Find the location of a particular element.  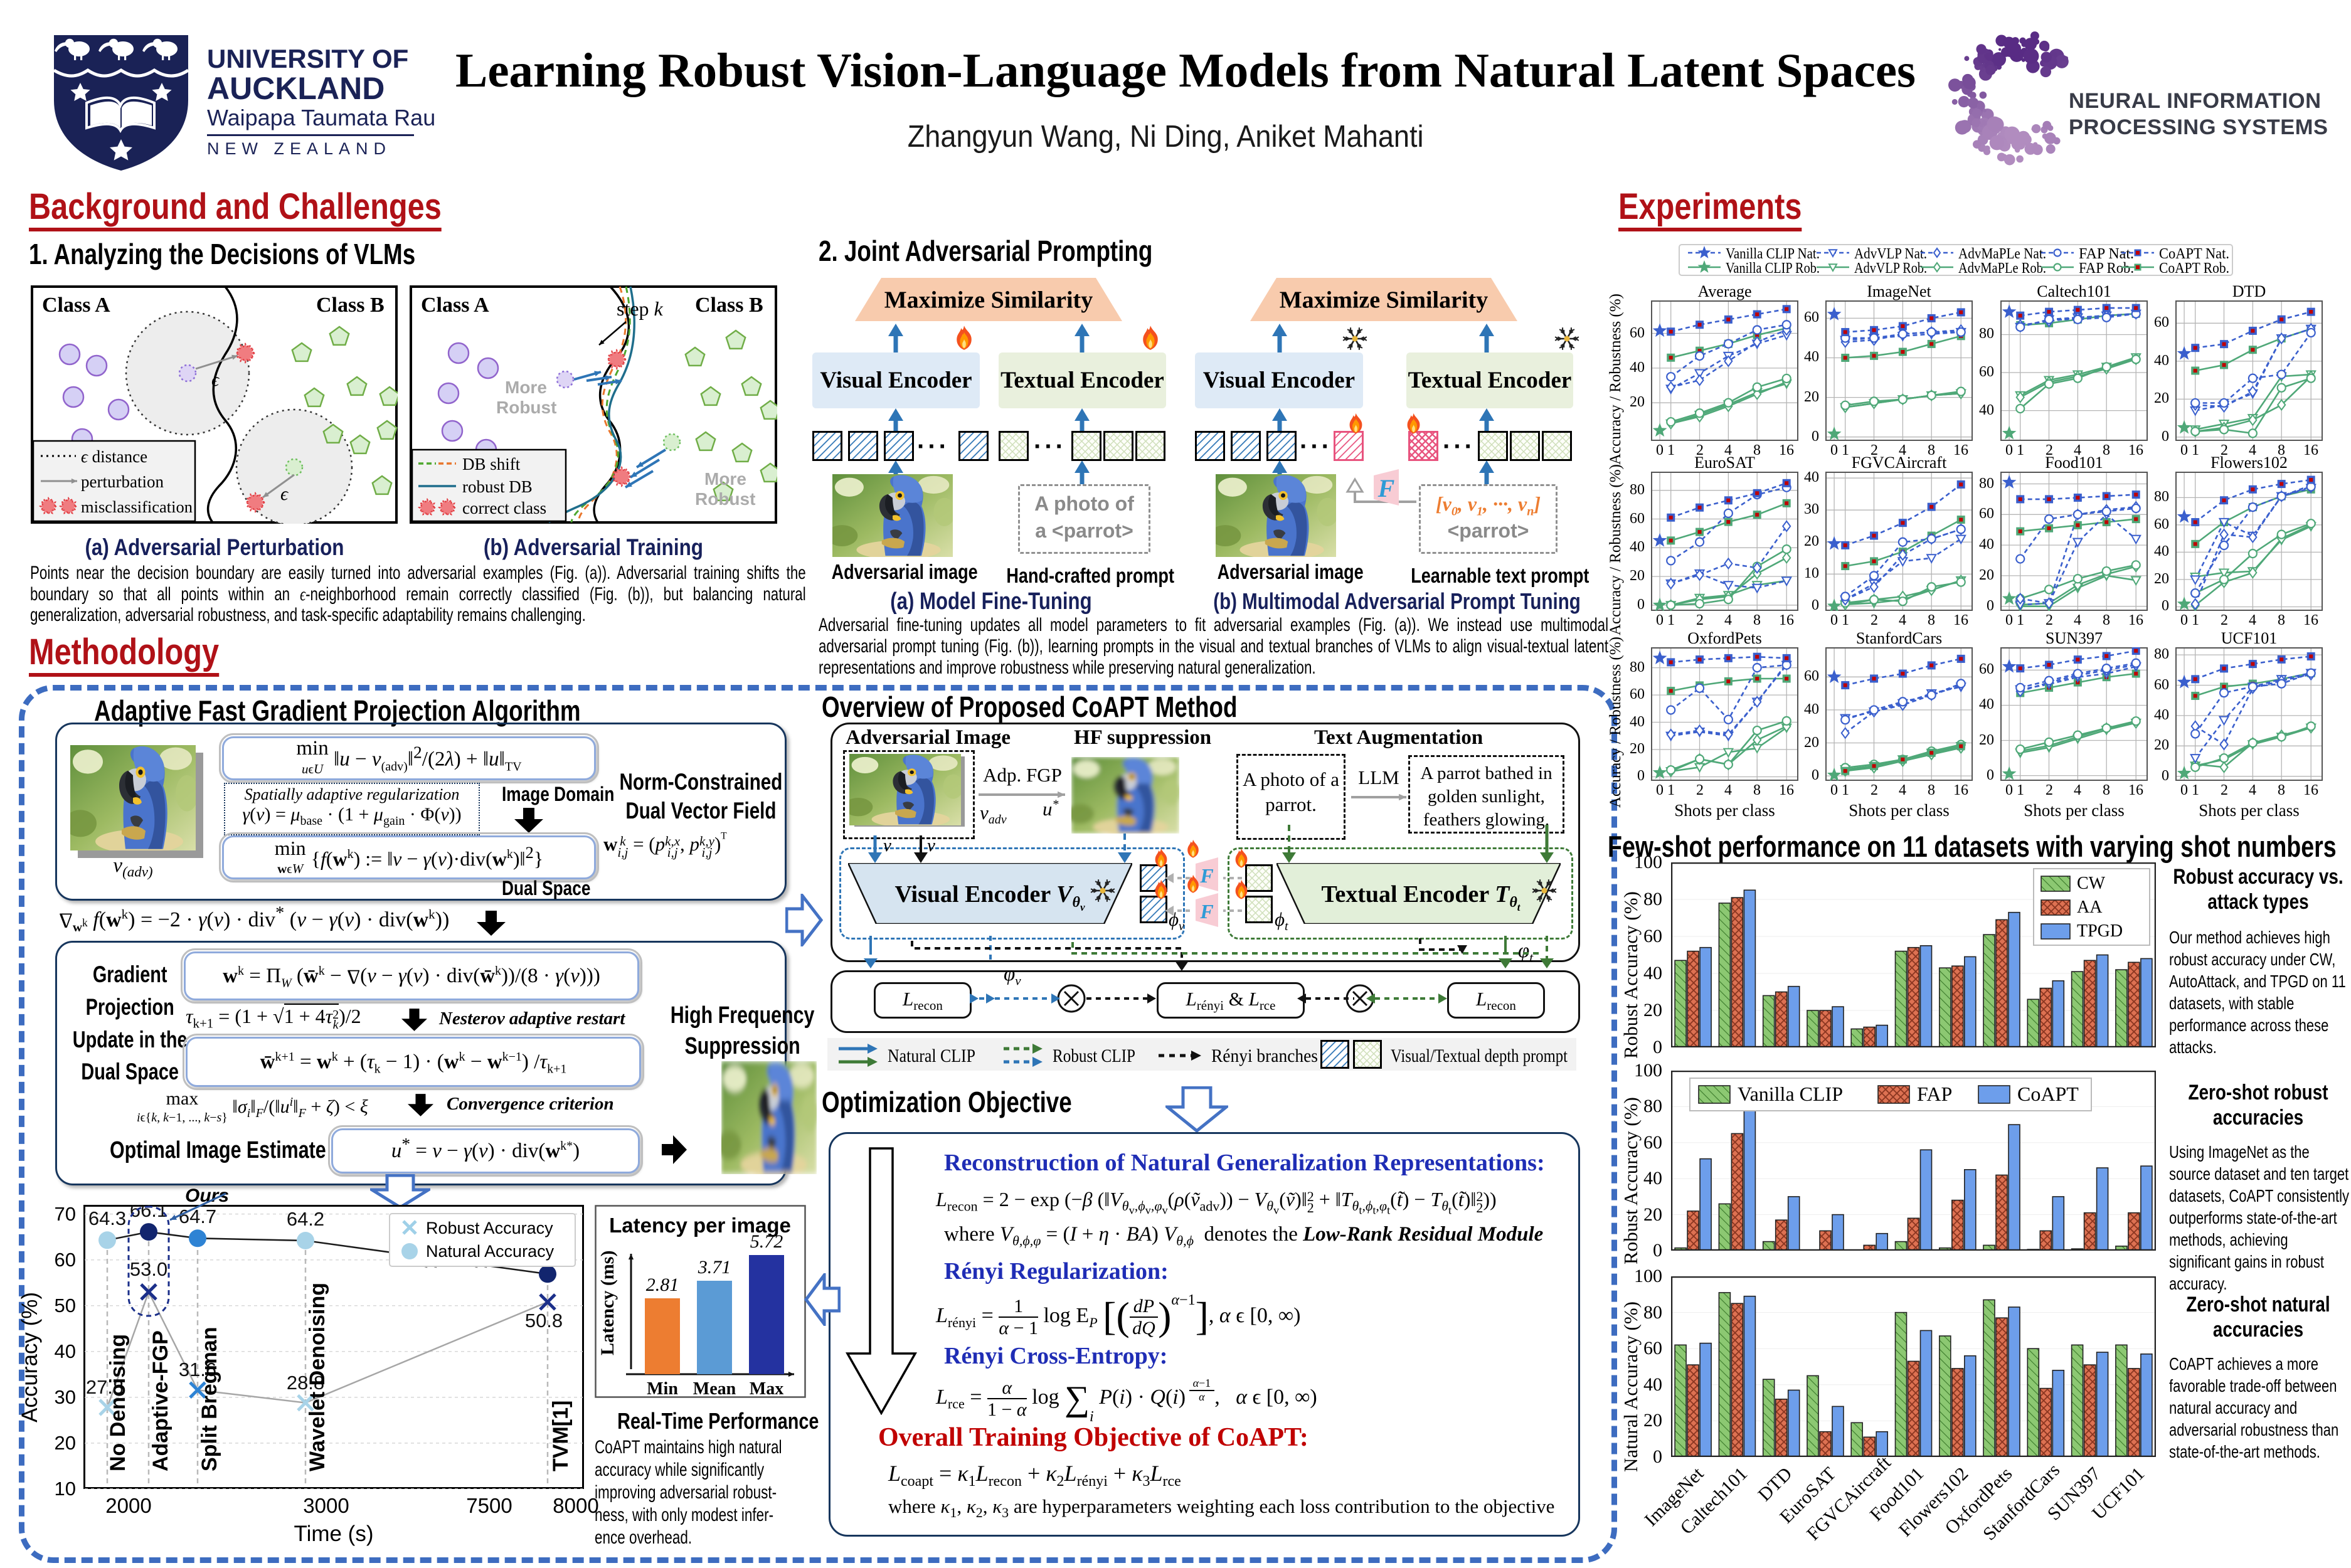

svg-text: 3.71 is located at coordinates (714, 1267).